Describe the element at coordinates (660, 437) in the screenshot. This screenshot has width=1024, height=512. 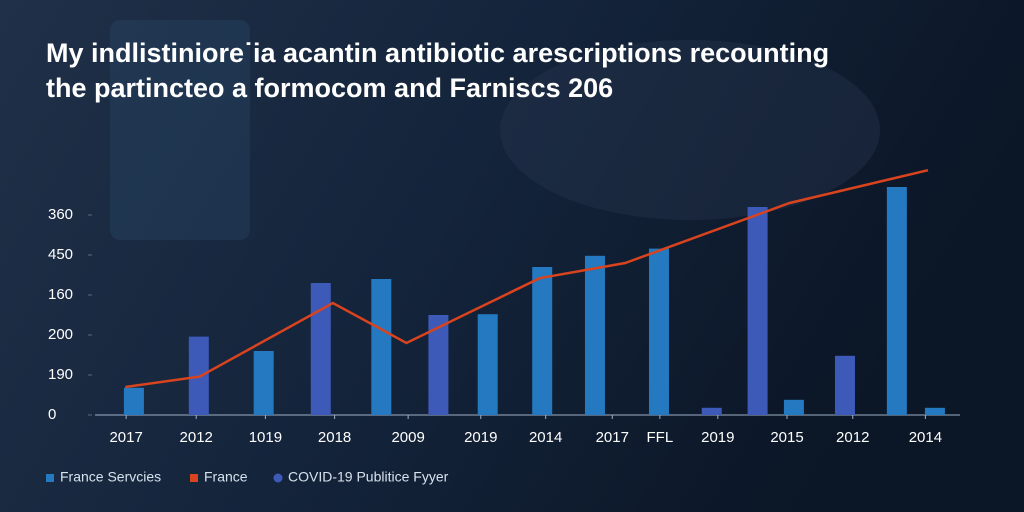
I see `x-tick-label: FFL` at that location.